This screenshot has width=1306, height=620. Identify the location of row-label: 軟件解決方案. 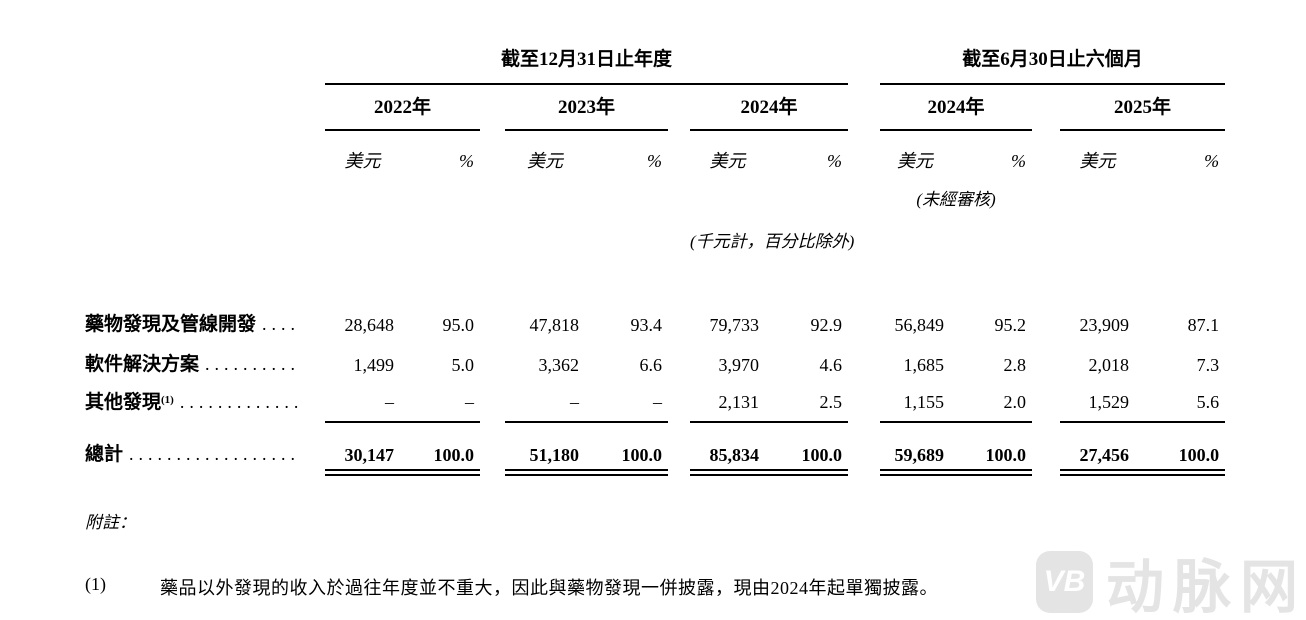
(142, 365).